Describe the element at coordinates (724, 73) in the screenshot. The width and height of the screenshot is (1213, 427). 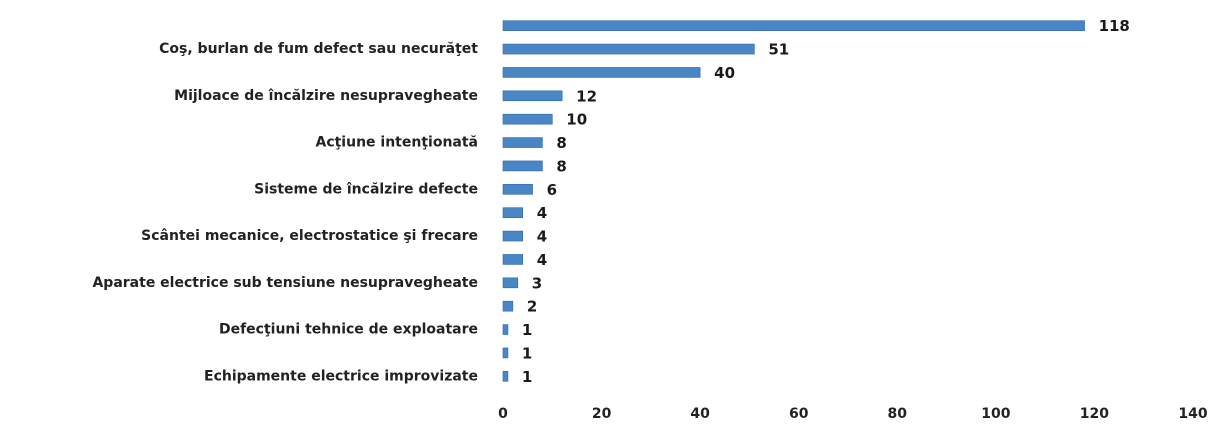
I see `value-label: 40` at that location.